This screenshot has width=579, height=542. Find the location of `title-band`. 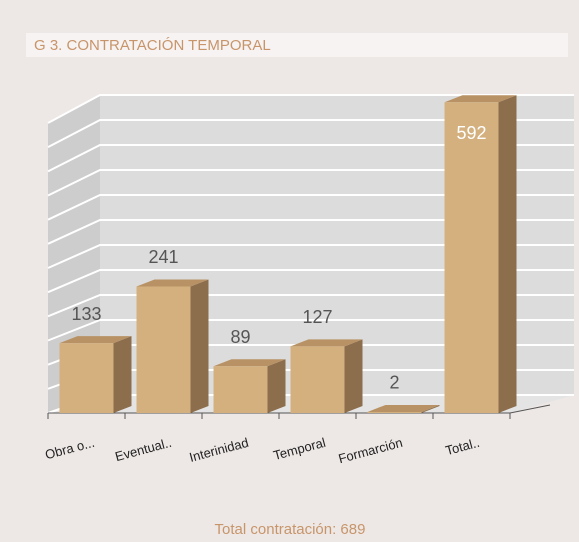

title-band is located at coordinates (297, 45).